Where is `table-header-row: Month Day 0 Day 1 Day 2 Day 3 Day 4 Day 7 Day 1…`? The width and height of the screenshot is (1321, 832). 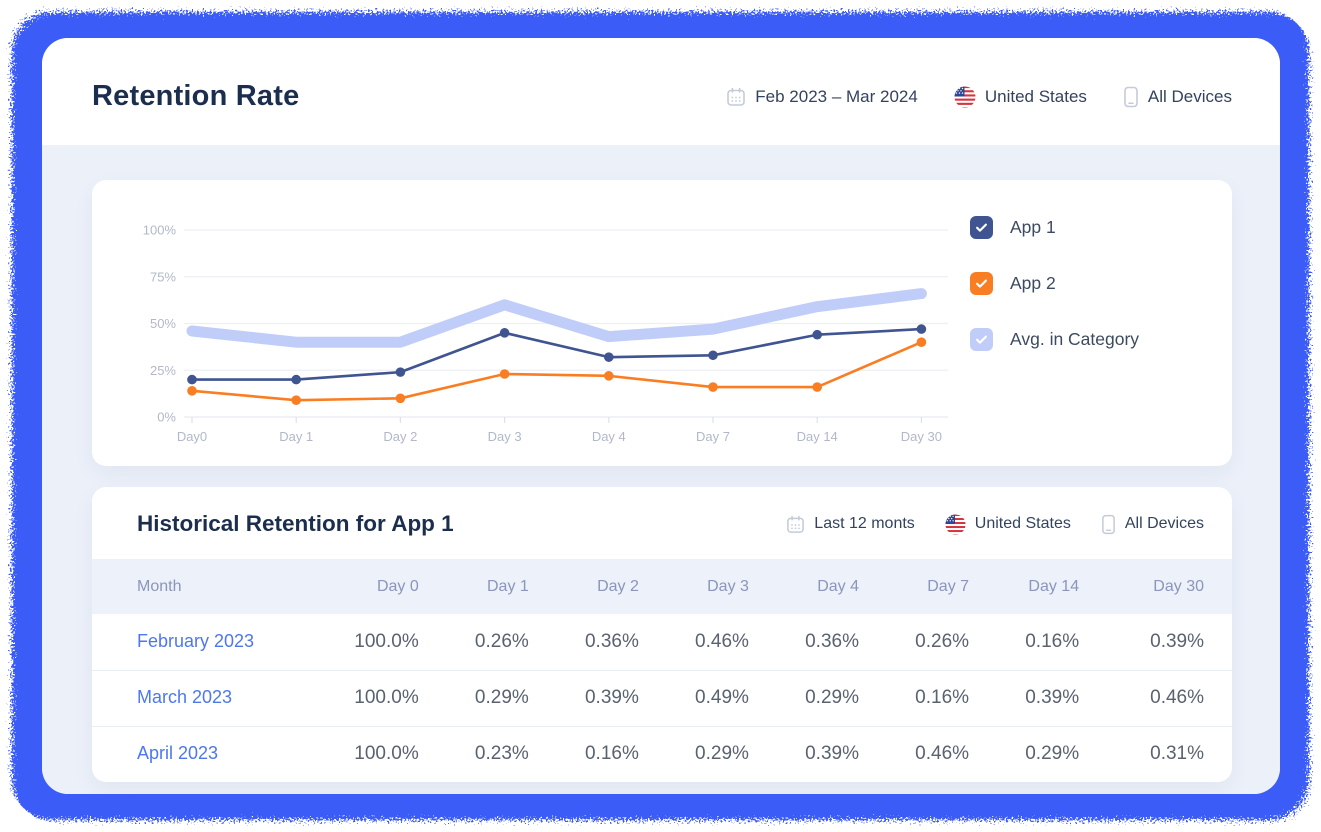
table-header-row: Month Day 0 Day 1 Day 2 Day 3 Day 4 Day 7 Day 1… is located at coordinates (662, 586).